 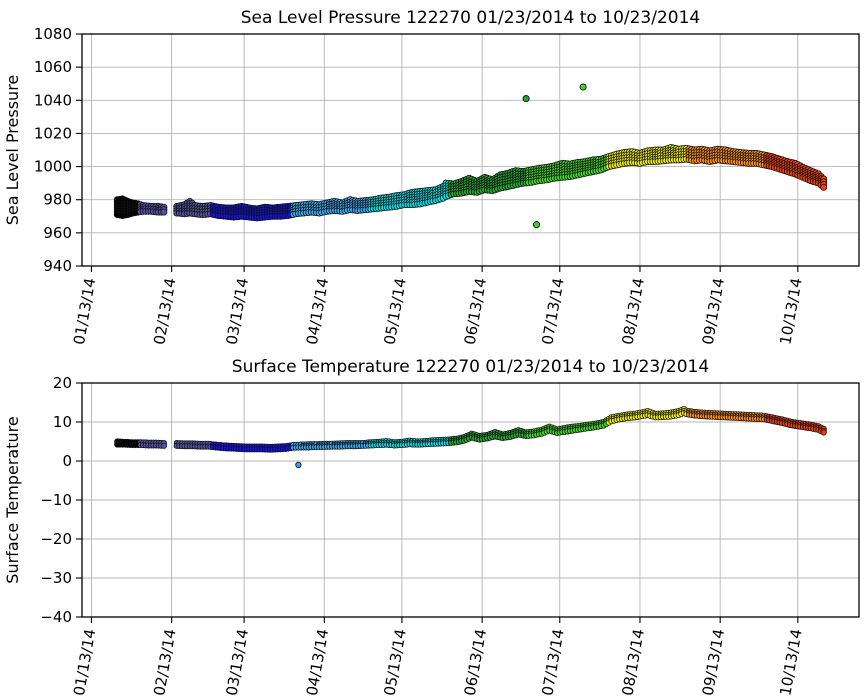 What do you see at coordinates (56, 617) in the screenshot?
I see `y-tick-label: −40` at bounding box center [56, 617].